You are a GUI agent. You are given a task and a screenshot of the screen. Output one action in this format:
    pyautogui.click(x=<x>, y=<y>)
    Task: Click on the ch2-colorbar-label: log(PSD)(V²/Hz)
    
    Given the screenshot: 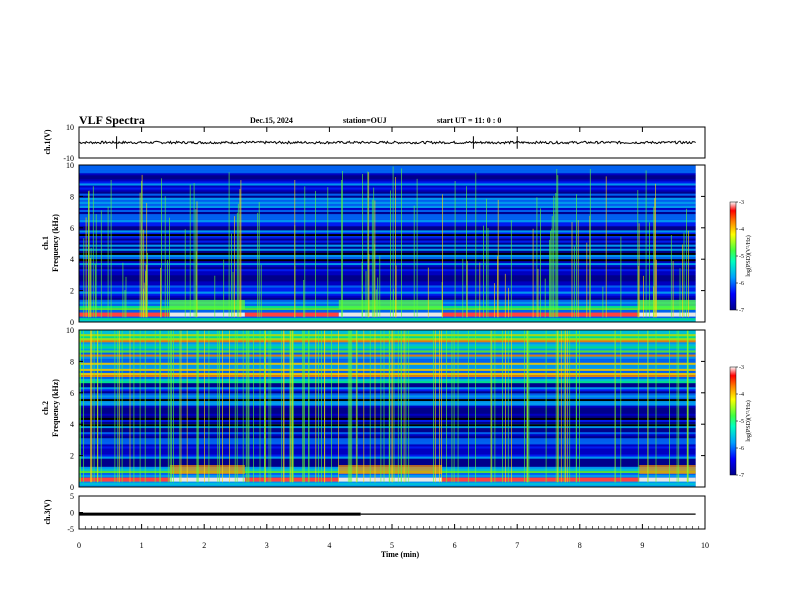 What is the action you would take?
    pyautogui.click(x=748, y=420)
    